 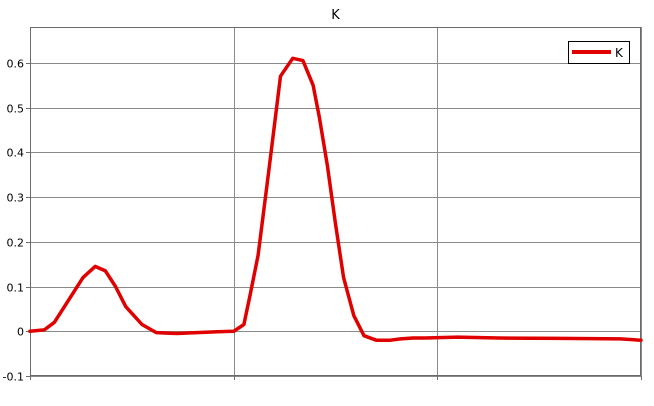 What do you see at coordinates (335, 15) in the screenshot?
I see `chart-title: K` at bounding box center [335, 15].